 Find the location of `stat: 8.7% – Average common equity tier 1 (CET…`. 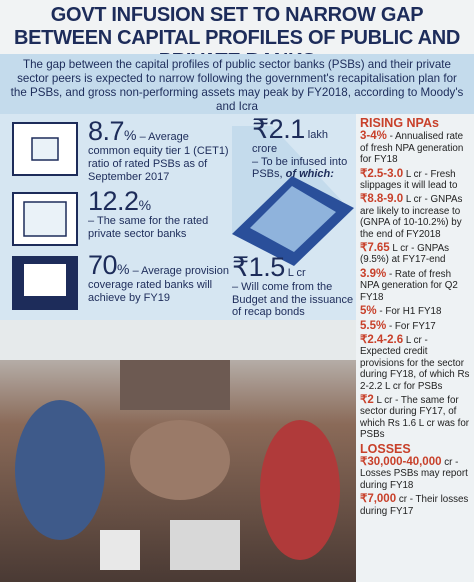

stat: 8.7% – Average common equity tier 1 (CET… is located at coordinates (119, 151).